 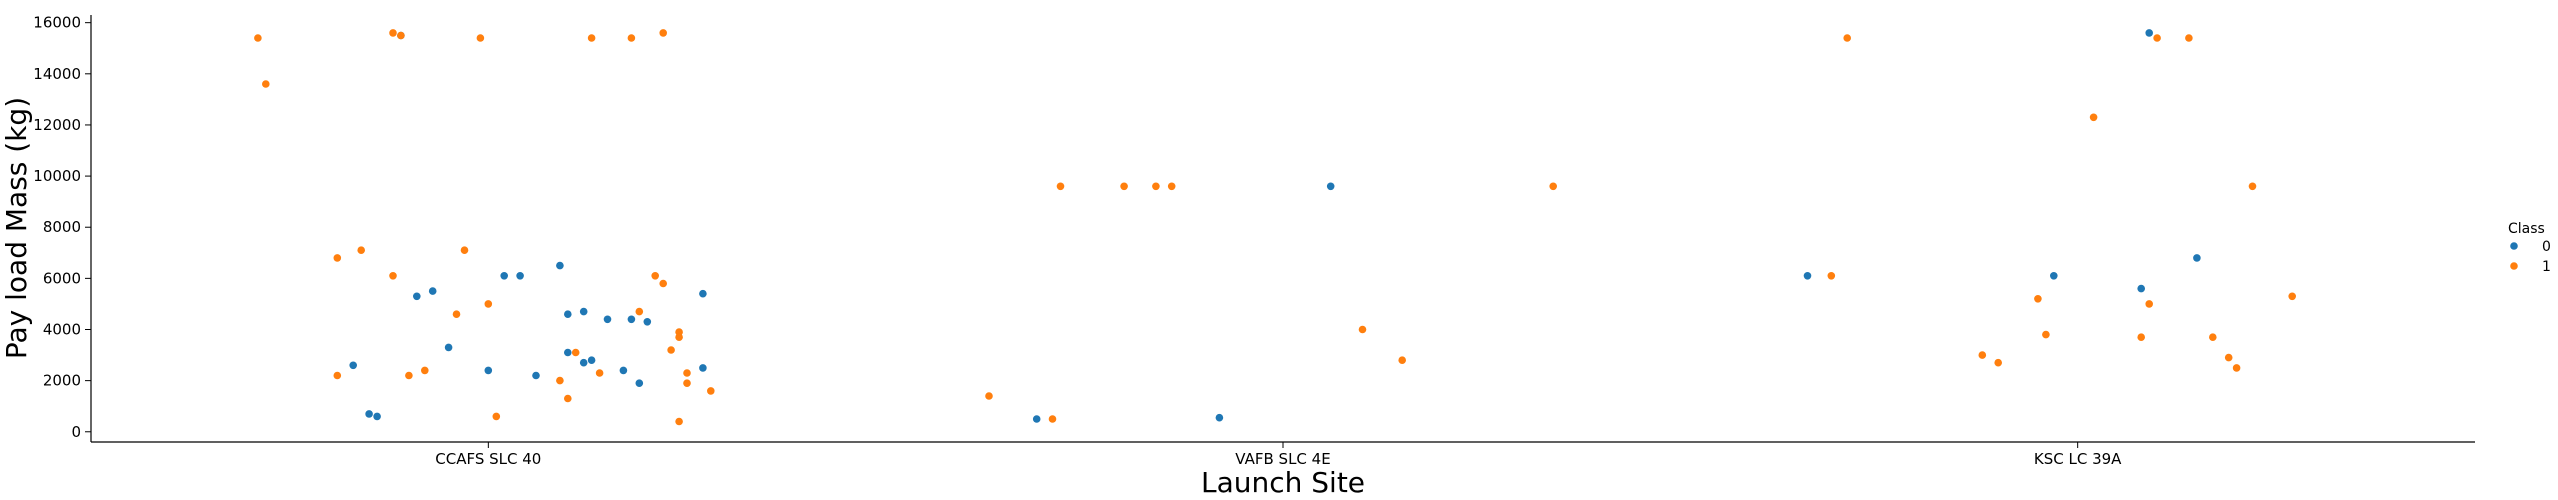 What do you see at coordinates (57, 125) in the screenshot?
I see `y-tick-label: 12000` at bounding box center [57, 125].